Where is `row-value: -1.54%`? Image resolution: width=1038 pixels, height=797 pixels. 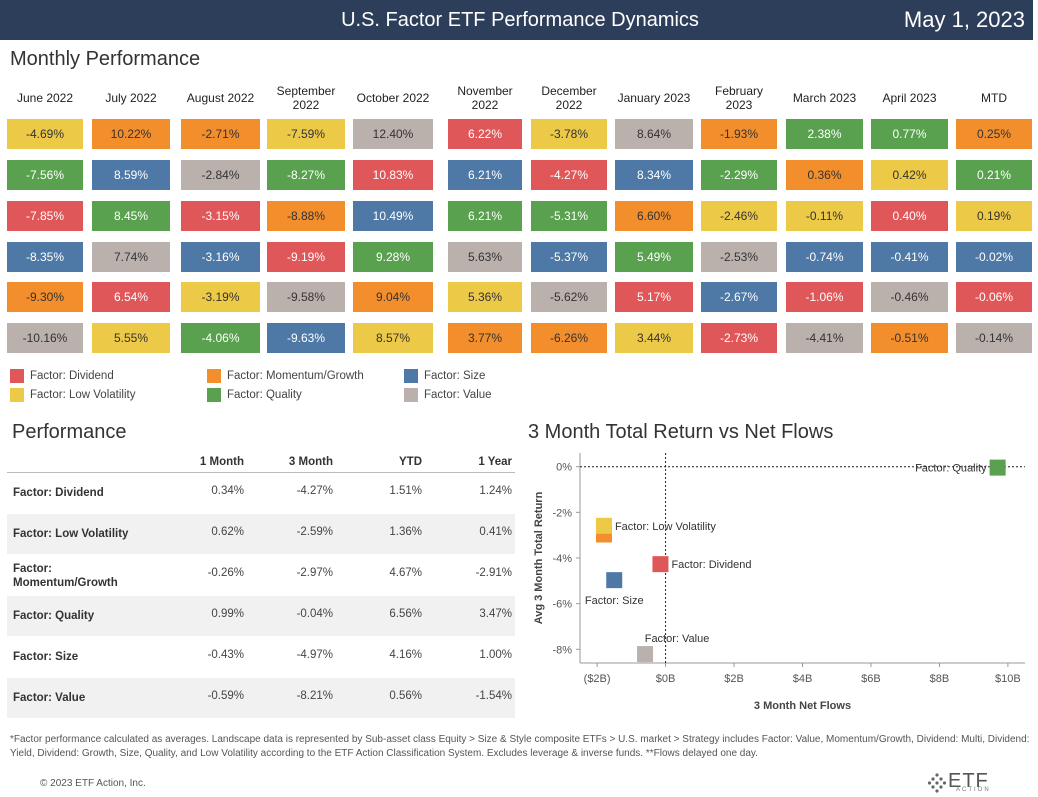 row-value: -1.54% is located at coordinates (493, 696).